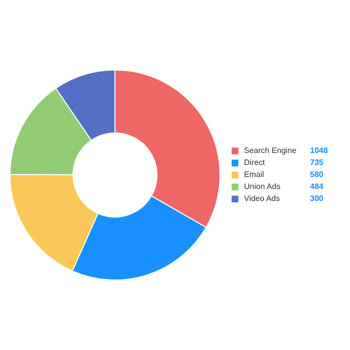 This screenshot has width=350, height=350. I want to click on legend-label: Search Engine, so click(271, 150).